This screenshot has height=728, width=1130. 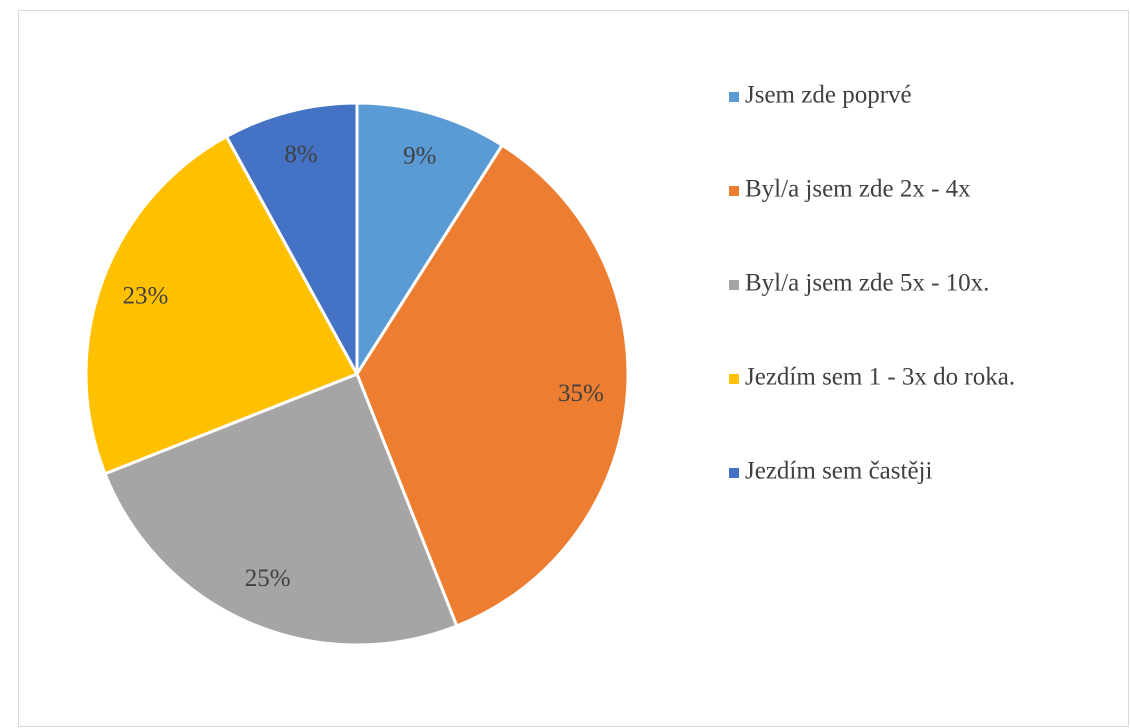 What do you see at coordinates (838, 471) in the screenshot?
I see `legend-label: Jezdím sem častěji` at bounding box center [838, 471].